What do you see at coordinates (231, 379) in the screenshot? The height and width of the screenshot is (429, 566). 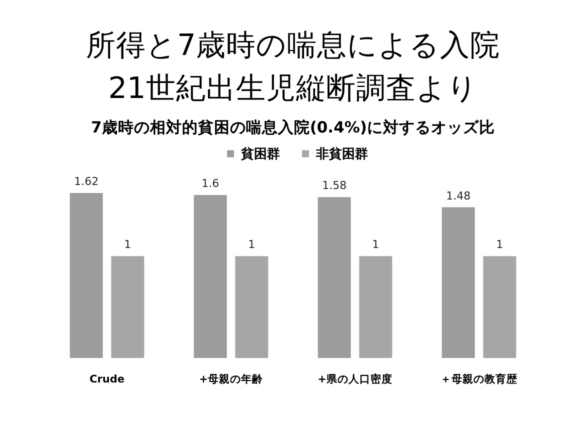 I see `x-tick-label: +母親の年齢` at bounding box center [231, 379].